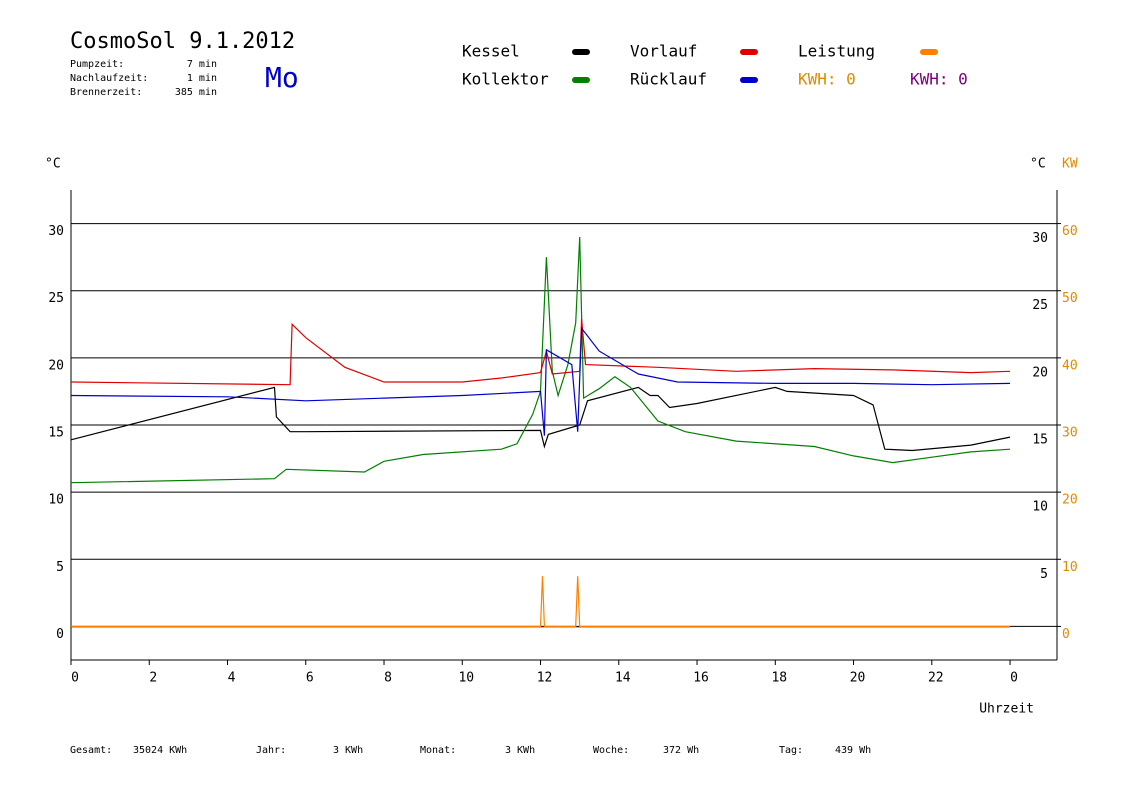 This screenshot has width=1148, height=812. What do you see at coordinates (491, 51) in the screenshot?
I see `legend-label: Kessel` at bounding box center [491, 51].